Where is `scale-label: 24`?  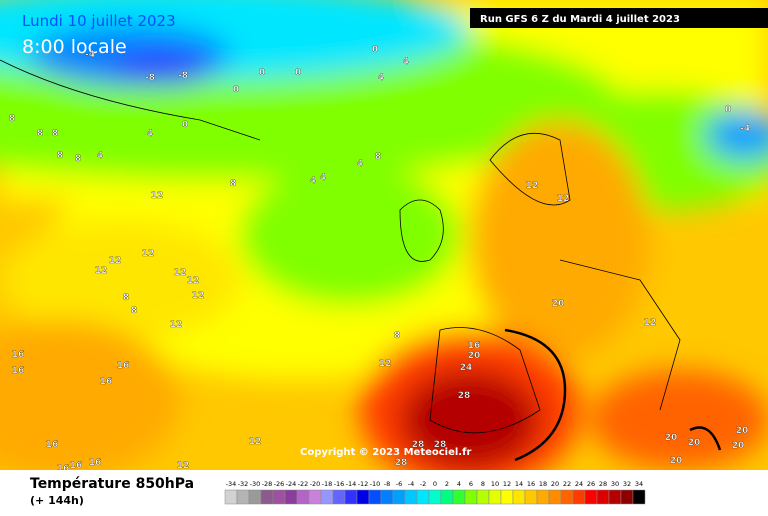 scale-label: 24 is located at coordinates (579, 484).